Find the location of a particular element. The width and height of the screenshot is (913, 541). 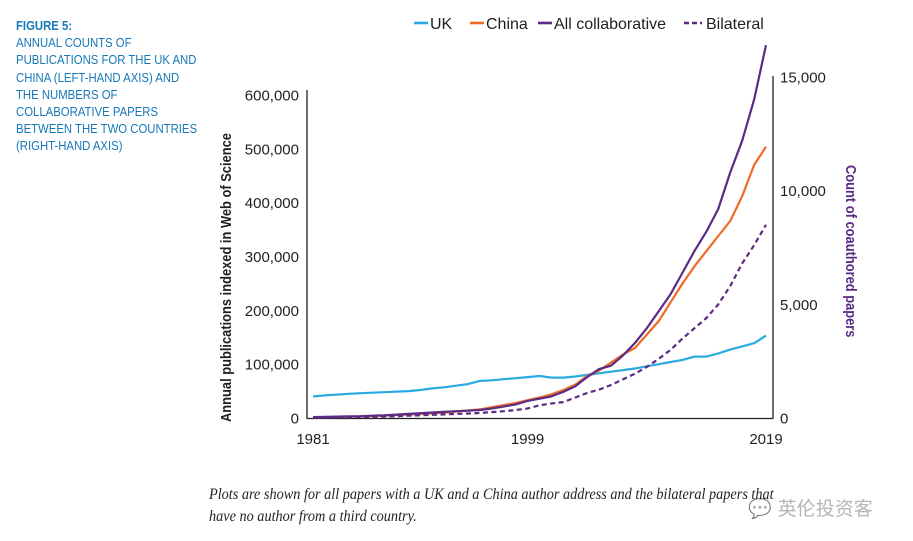

legend-label: UK is located at coordinates (441, 24).